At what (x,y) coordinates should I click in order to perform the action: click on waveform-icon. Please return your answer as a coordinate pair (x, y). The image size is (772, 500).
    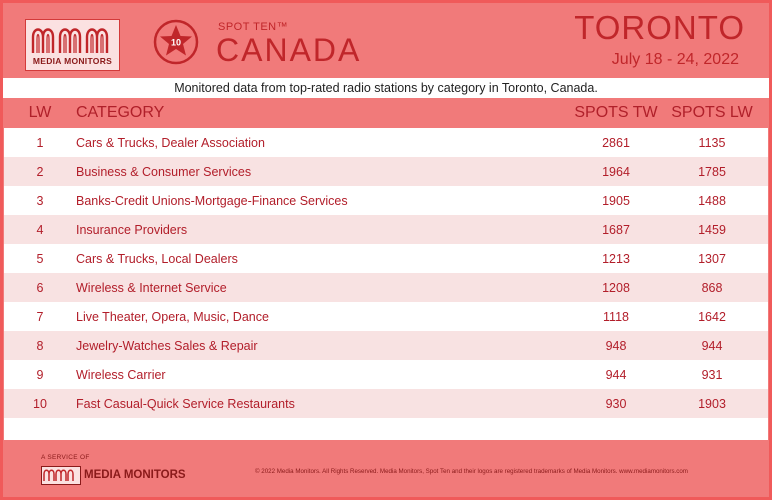
    Looking at the image, I should click on (70, 40).